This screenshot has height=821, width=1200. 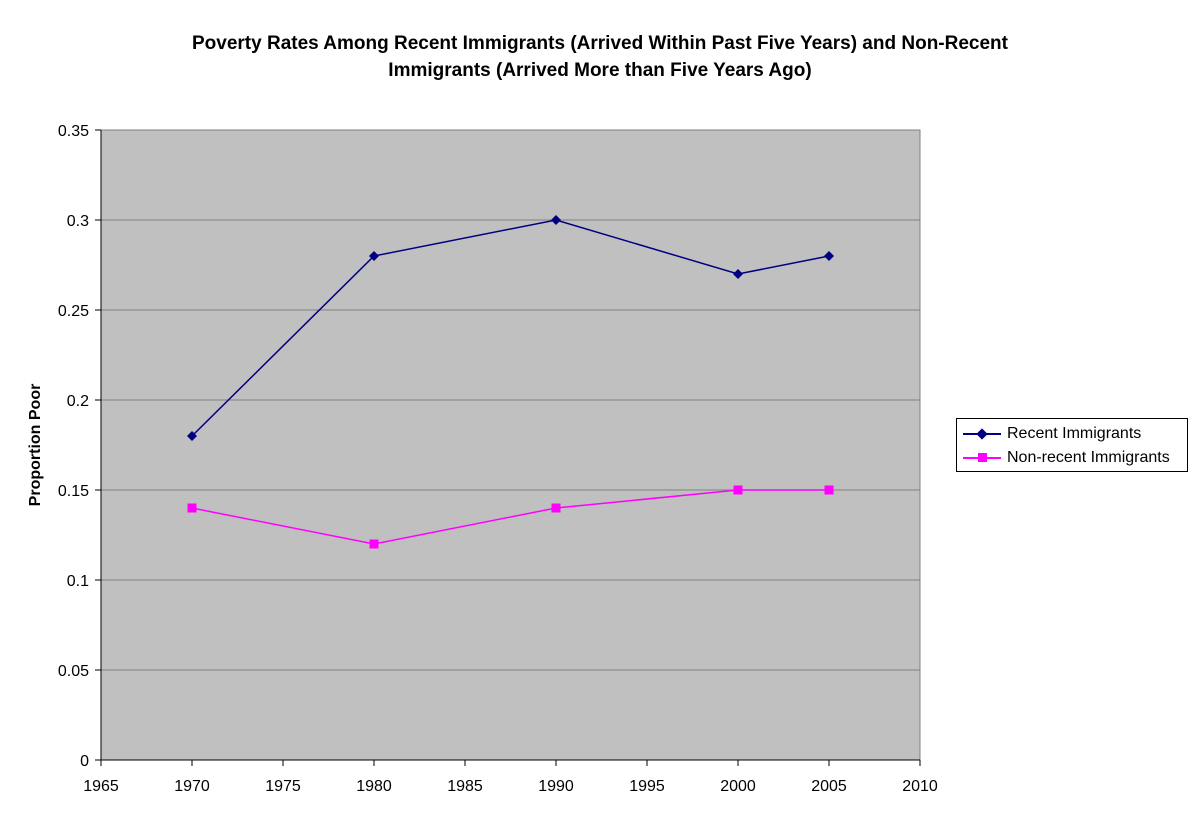 I want to click on x-tick-label: 1995, so click(x=647, y=786).